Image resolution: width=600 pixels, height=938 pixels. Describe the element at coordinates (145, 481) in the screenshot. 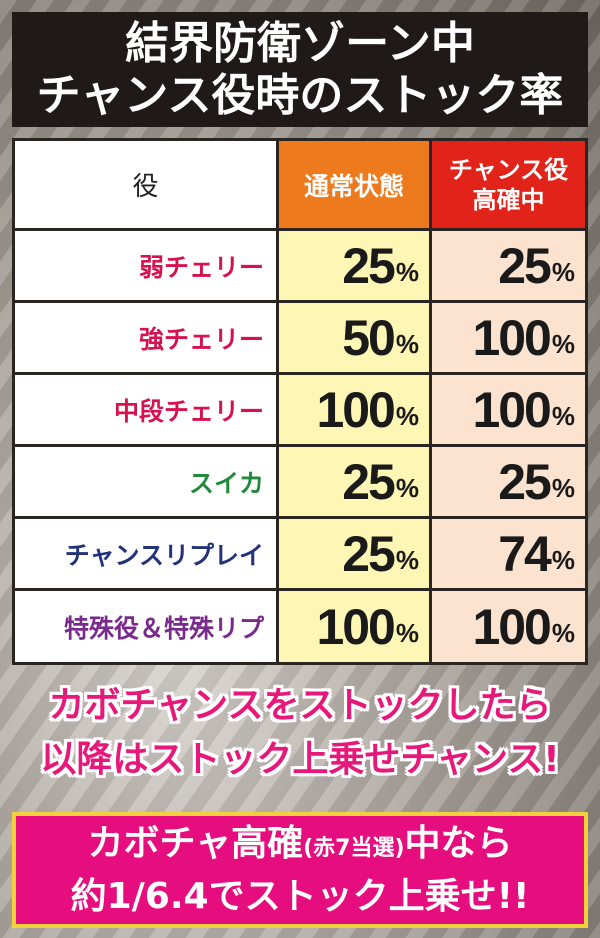

I see `row-role: スイカ` at that location.